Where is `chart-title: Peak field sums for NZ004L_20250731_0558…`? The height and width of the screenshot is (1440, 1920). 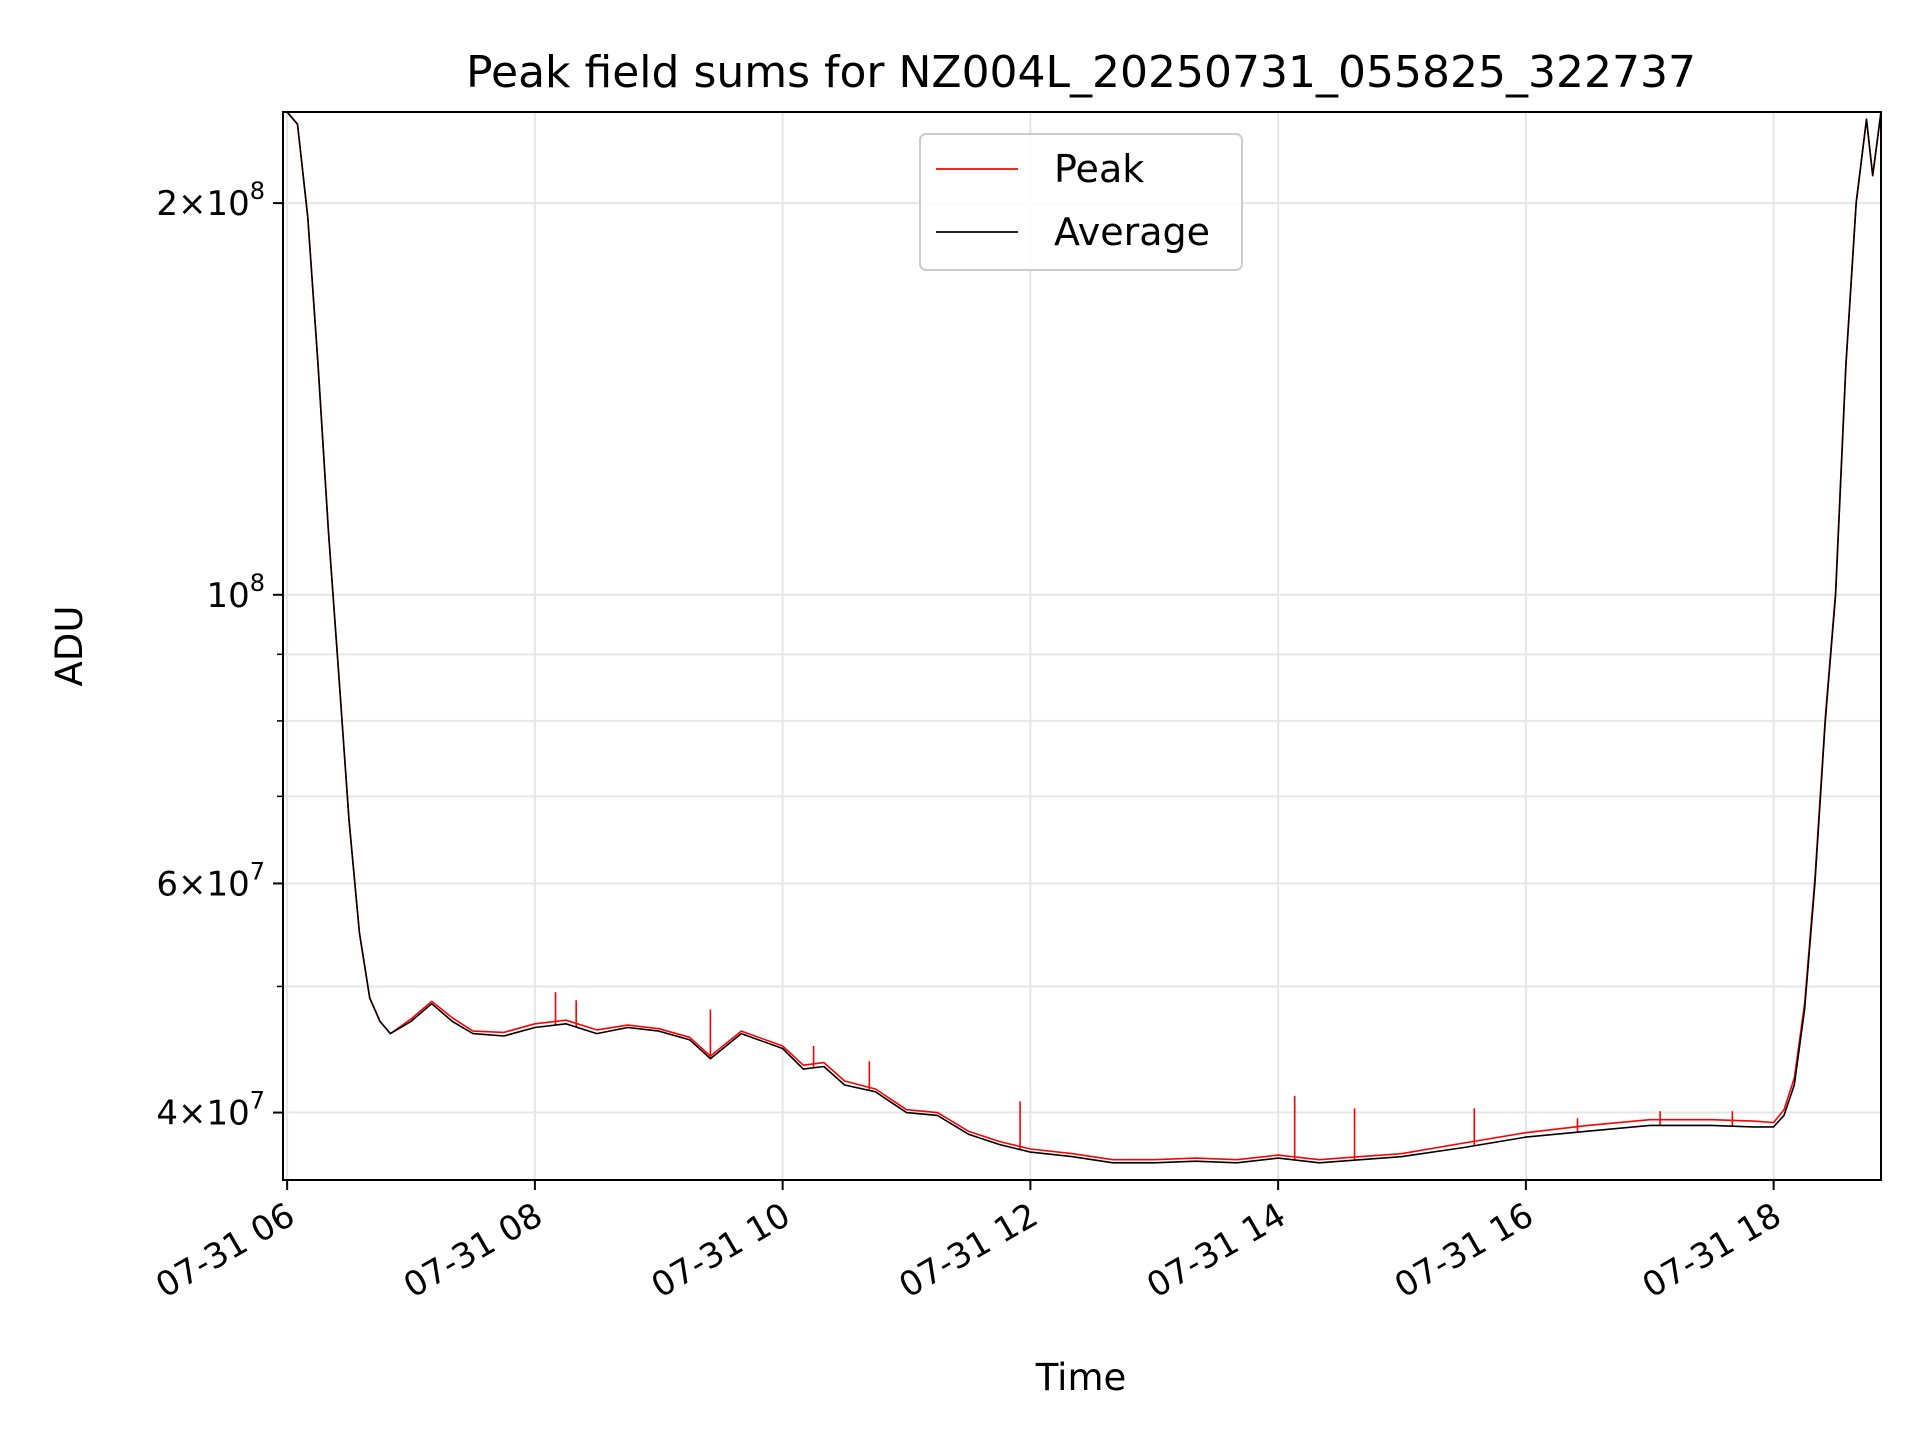
chart-title: Peak field sums for NZ004L_20250731_0558… is located at coordinates (1081, 72).